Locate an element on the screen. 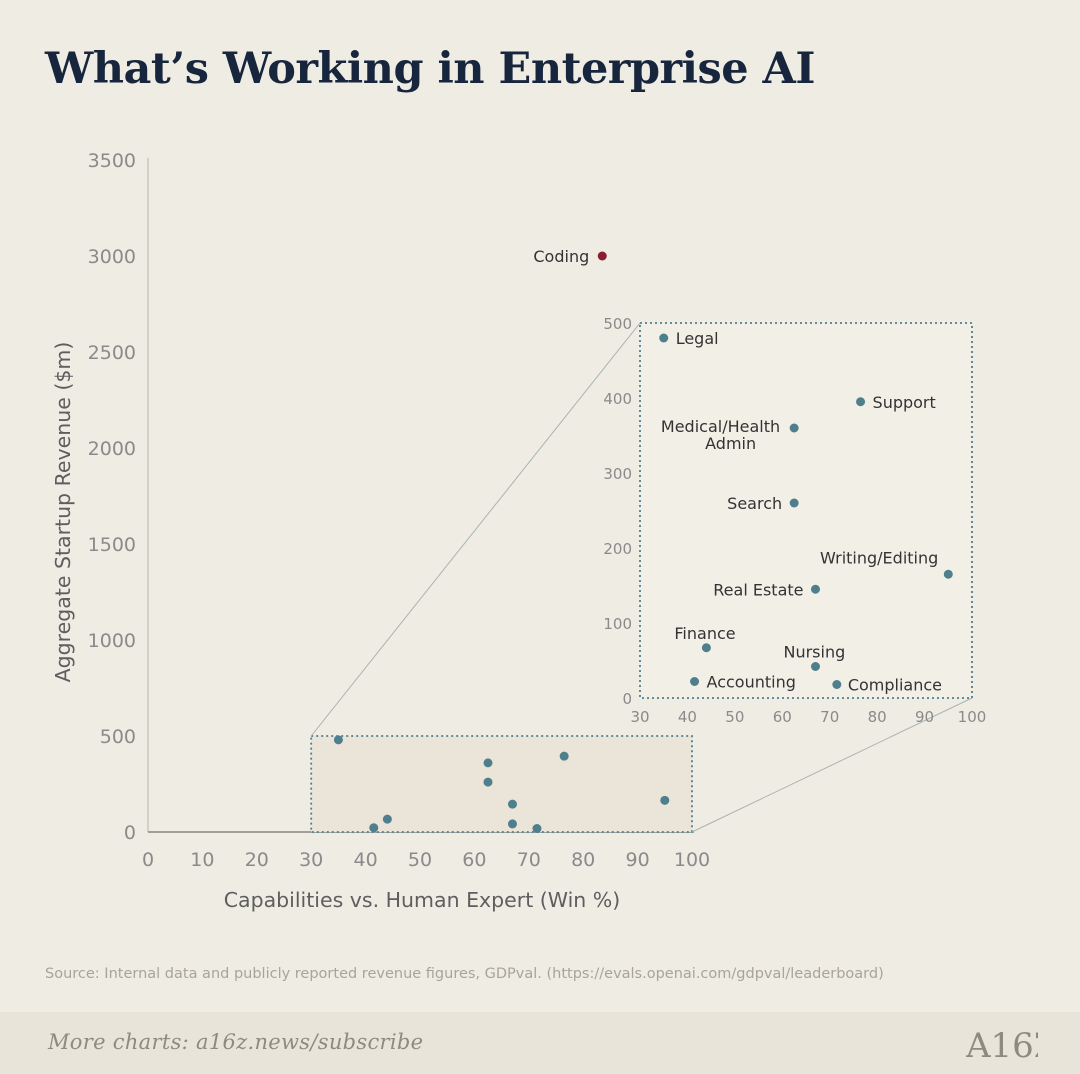 The image size is (1080, 1074). inset-x-tick-label: 60 is located at coordinates (782, 717).